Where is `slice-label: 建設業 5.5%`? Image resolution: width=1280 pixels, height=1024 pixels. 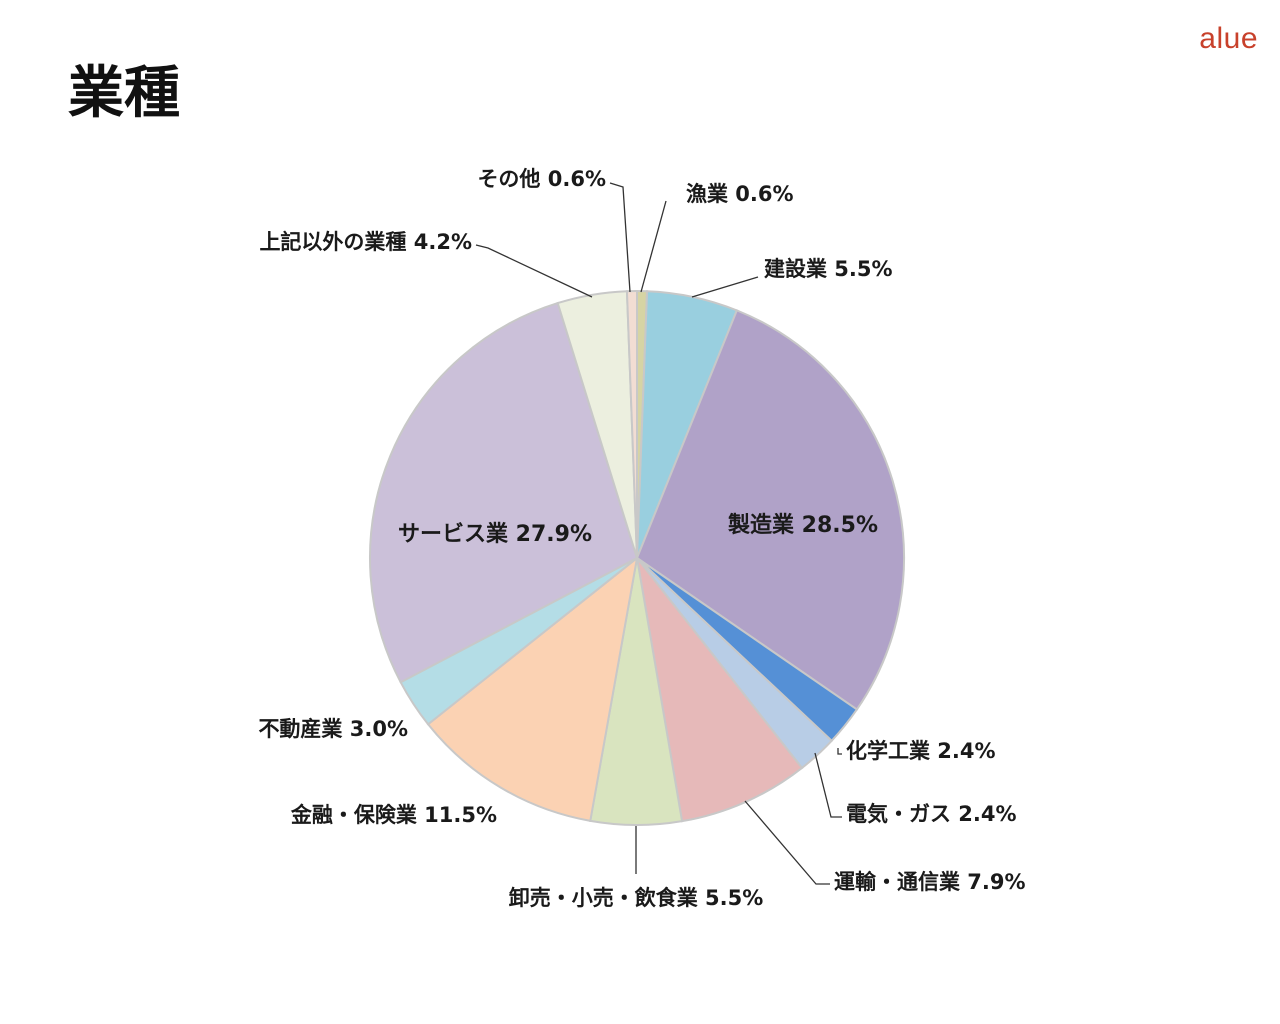 slice-label: 建設業 5.5% is located at coordinates (828, 269).